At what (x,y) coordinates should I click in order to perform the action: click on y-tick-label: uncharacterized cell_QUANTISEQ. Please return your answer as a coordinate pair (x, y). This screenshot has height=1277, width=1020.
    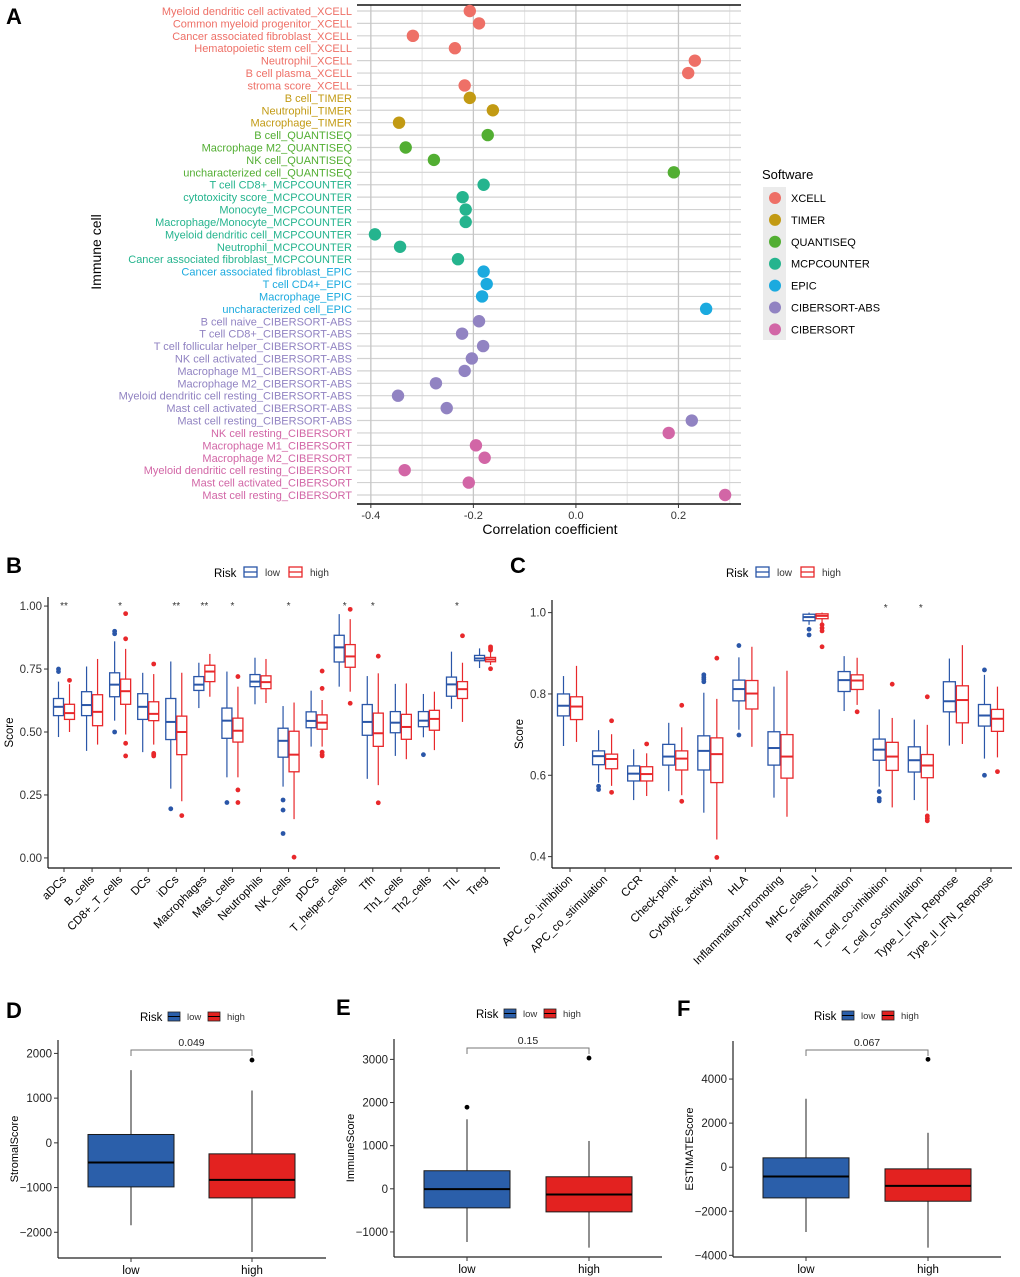
    Looking at the image, I should click on (267, 173).